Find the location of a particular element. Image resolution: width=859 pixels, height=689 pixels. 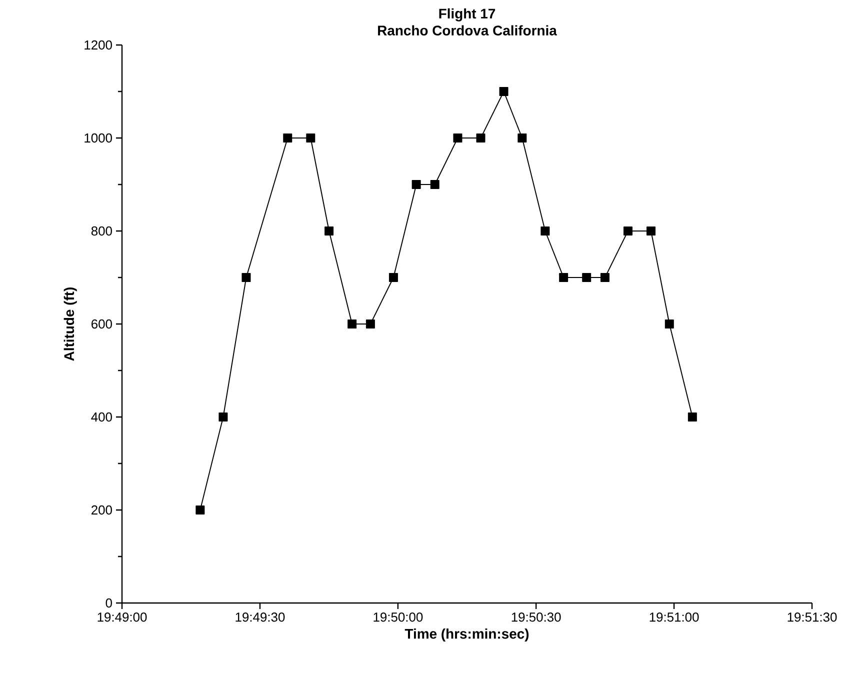

x-tick-label: 19:50:30 is located at coordinates (536, 617).